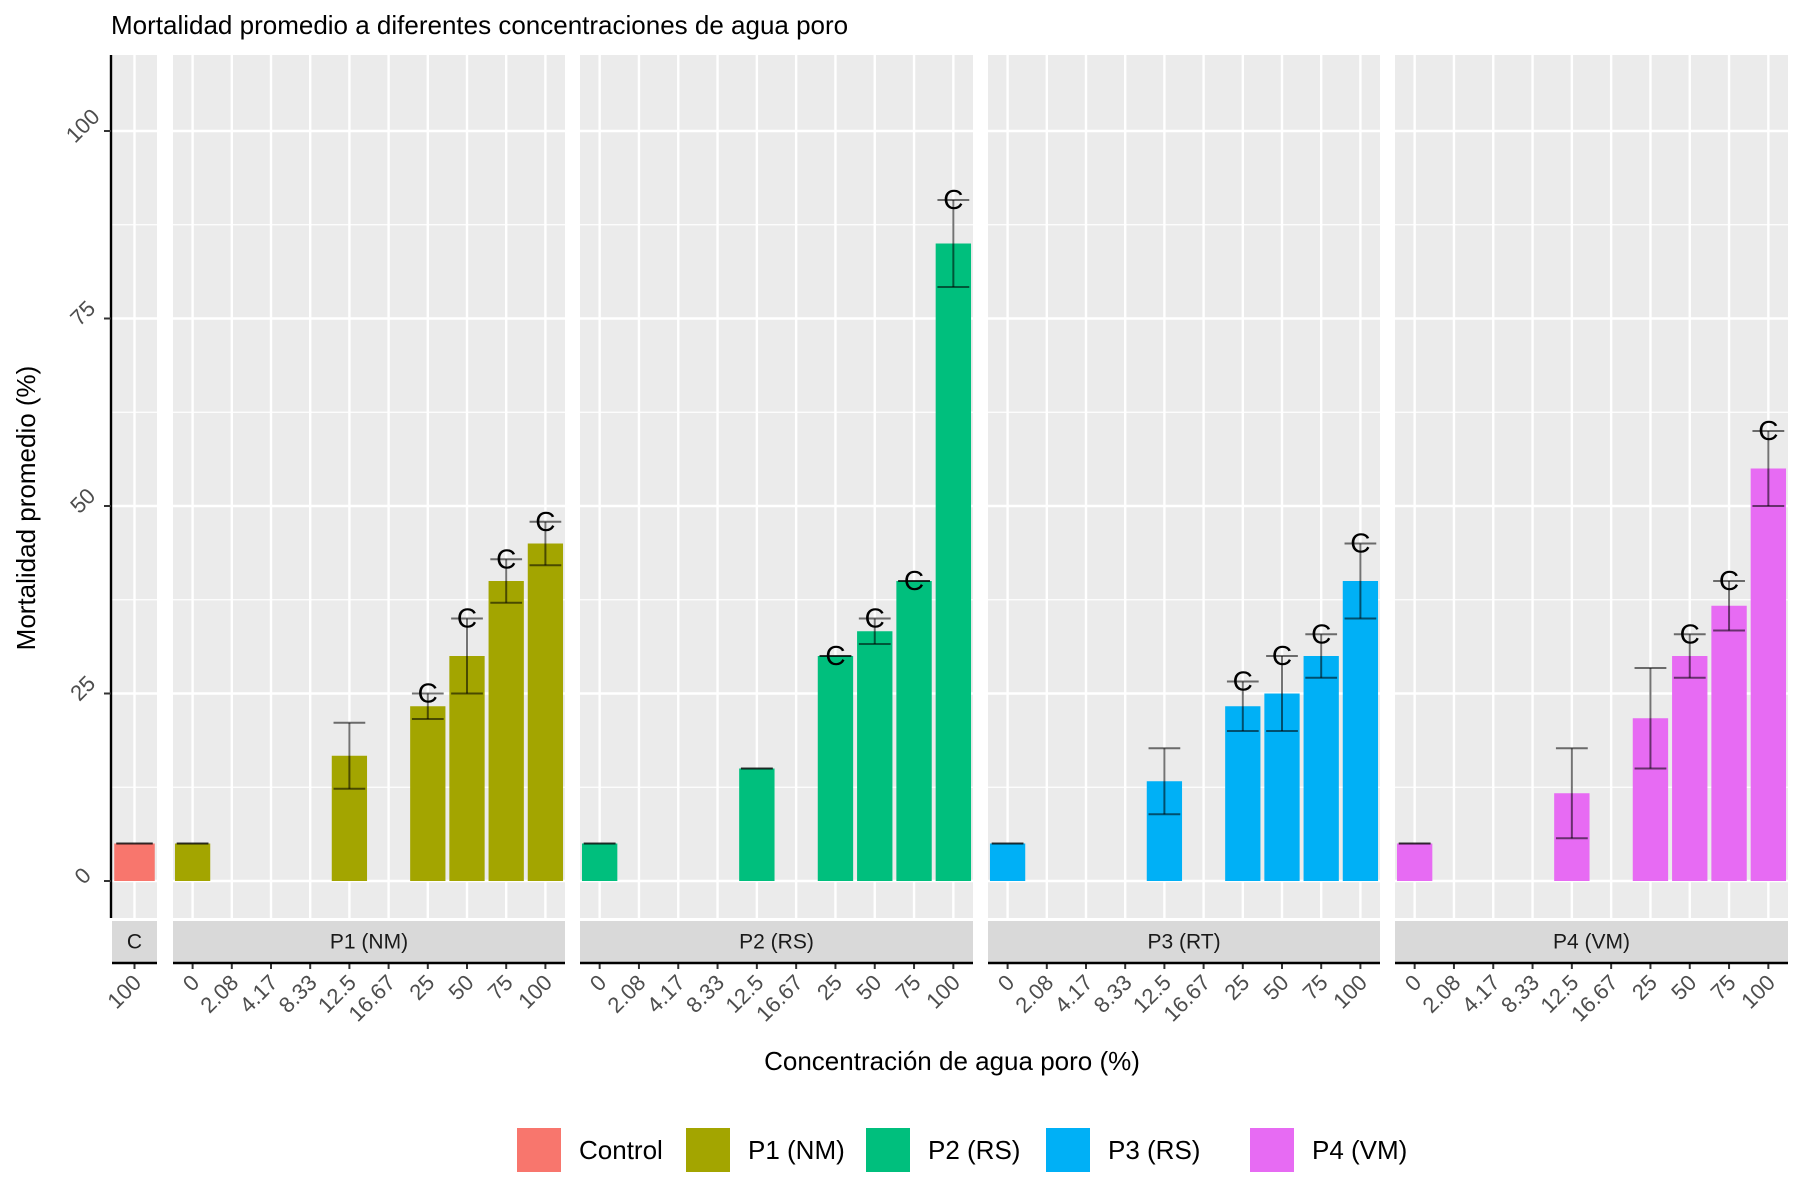 Image resolution: width=1800 pixels, height=1200 pixels. Describe the element at coordinates (82, 313) in the screenshot. I see `y-tick-label: 75` at that location.